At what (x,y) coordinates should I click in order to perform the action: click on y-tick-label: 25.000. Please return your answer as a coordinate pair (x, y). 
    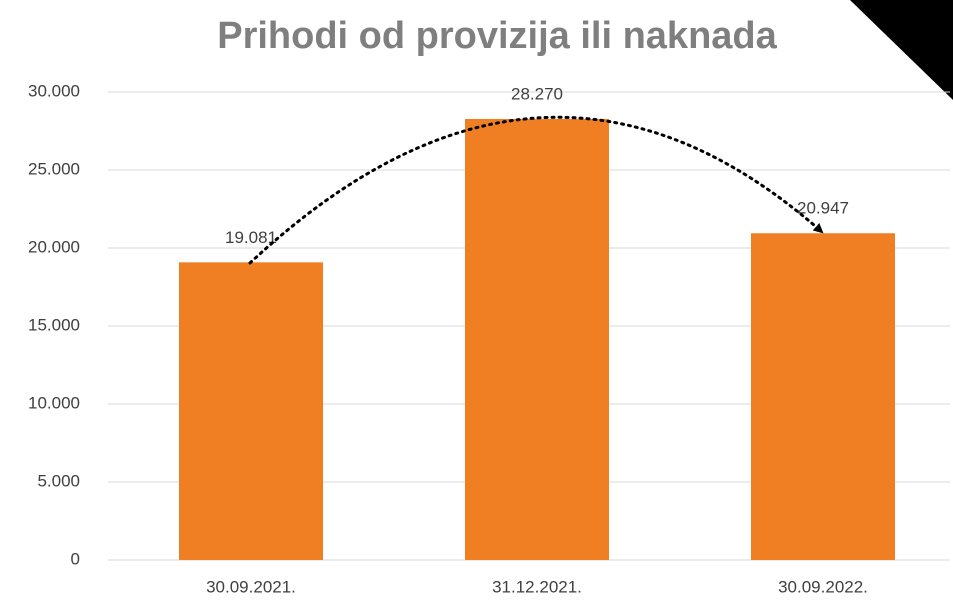
    Looking at the image, I should click on (54, 168).